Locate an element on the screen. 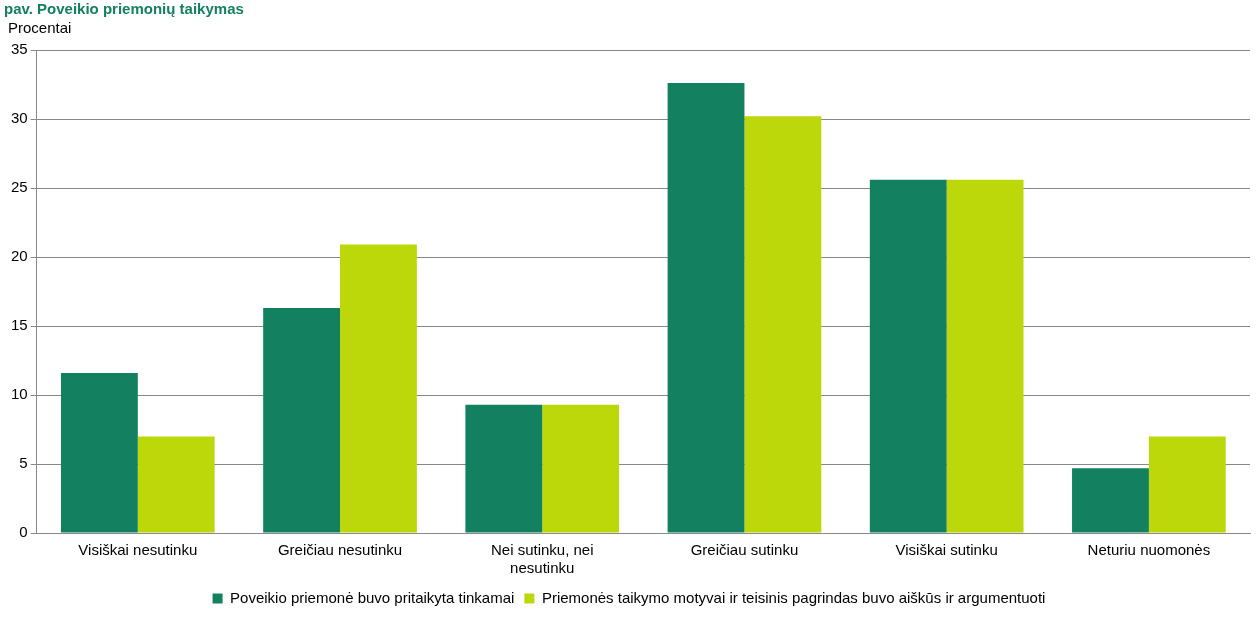 The image size is (1256, 617). x-tick-label: Nei sutinku, nei nesutinku is located at coordinates (542, 559).